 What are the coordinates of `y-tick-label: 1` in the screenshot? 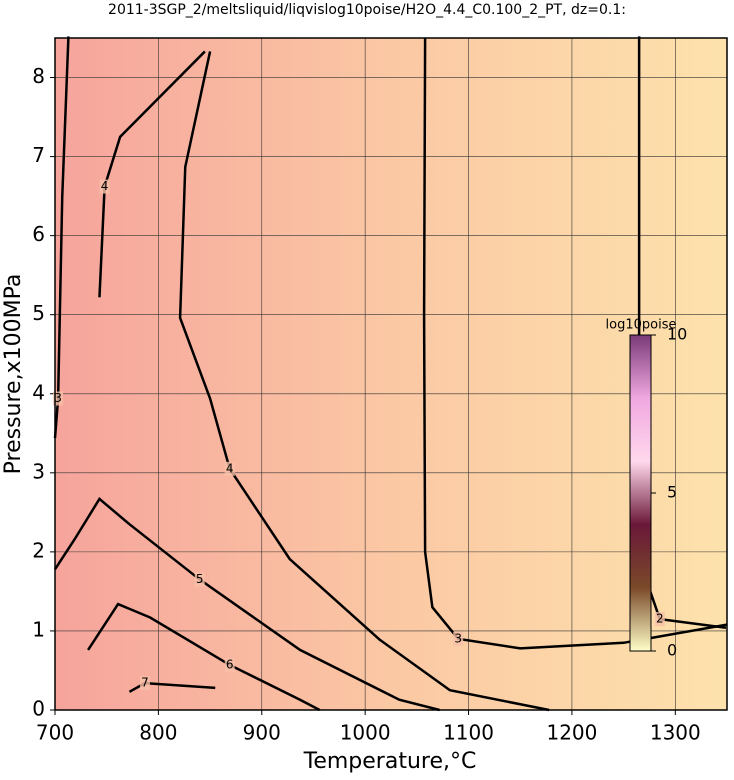 It's located at (38, 629).